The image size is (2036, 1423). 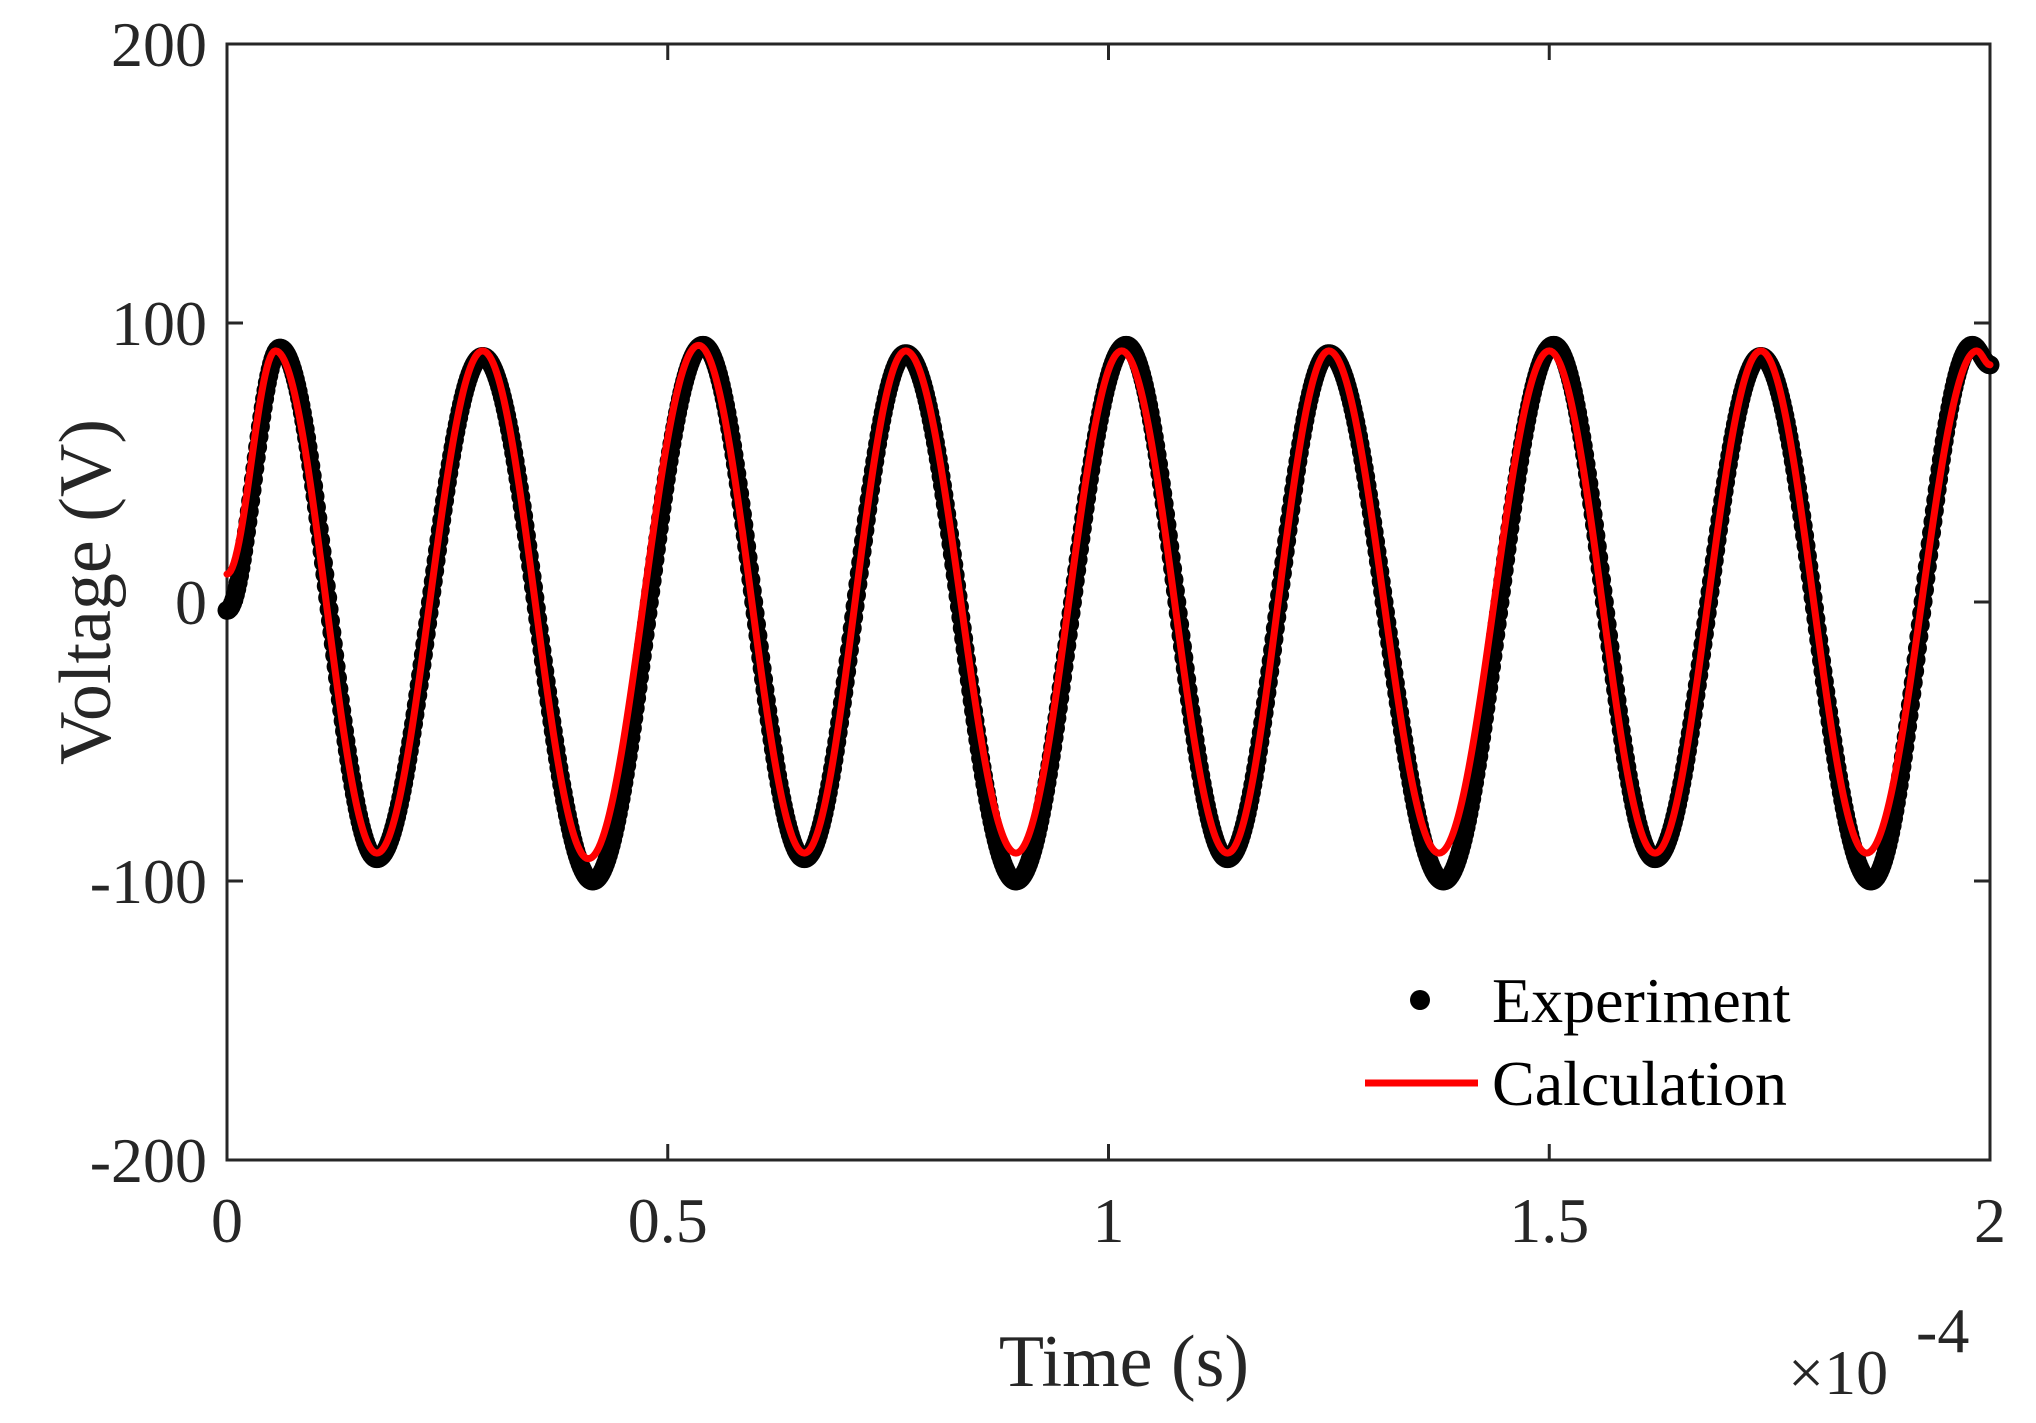 What do you see at coordinates (1578, 1042) in the screenshot?
I see `legend: Experiment Calculation` at bounding box center [1578, 1042].